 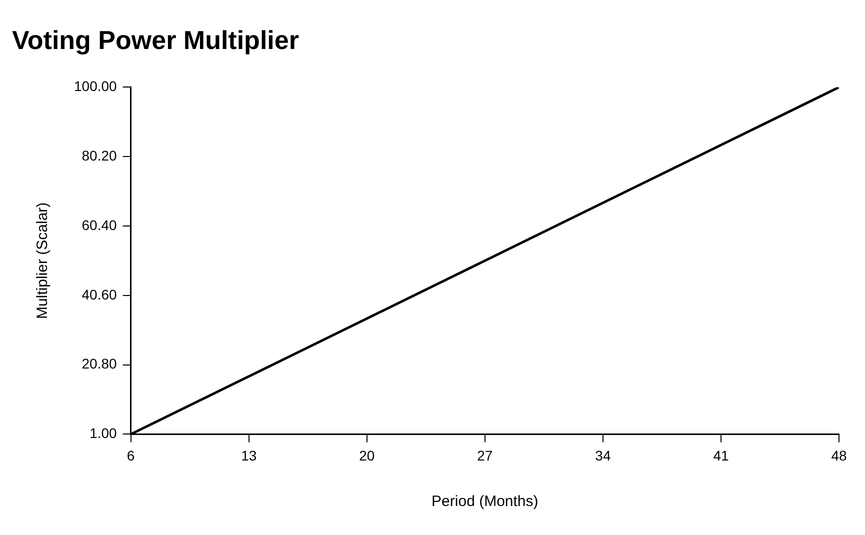 What do you see at coordinates (603, 455) in the screenshot?
I see `x-tick-label: 34` at bounding box center [603, 455].